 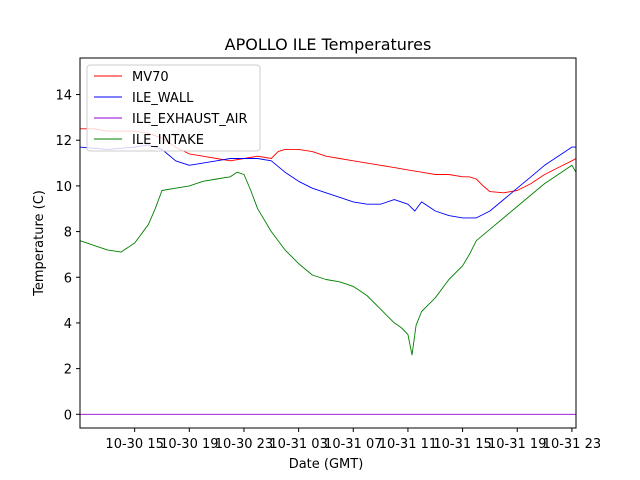 I want to click on y-tick-label: 10, so click(x=63, y=187).